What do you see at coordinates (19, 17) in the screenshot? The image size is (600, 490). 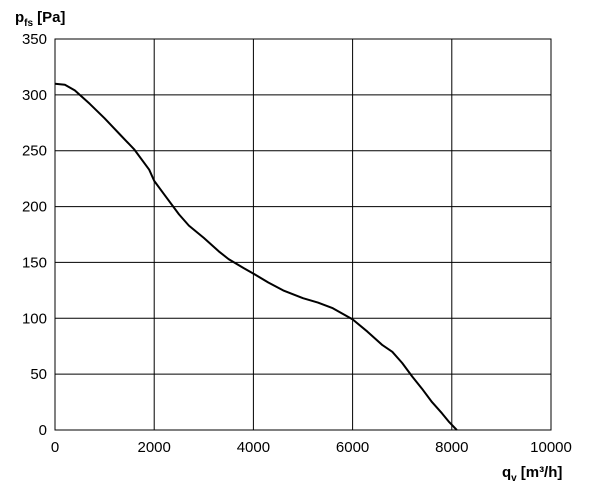 I see `y-axis-symbol: p` at bounding box center [19, 17].